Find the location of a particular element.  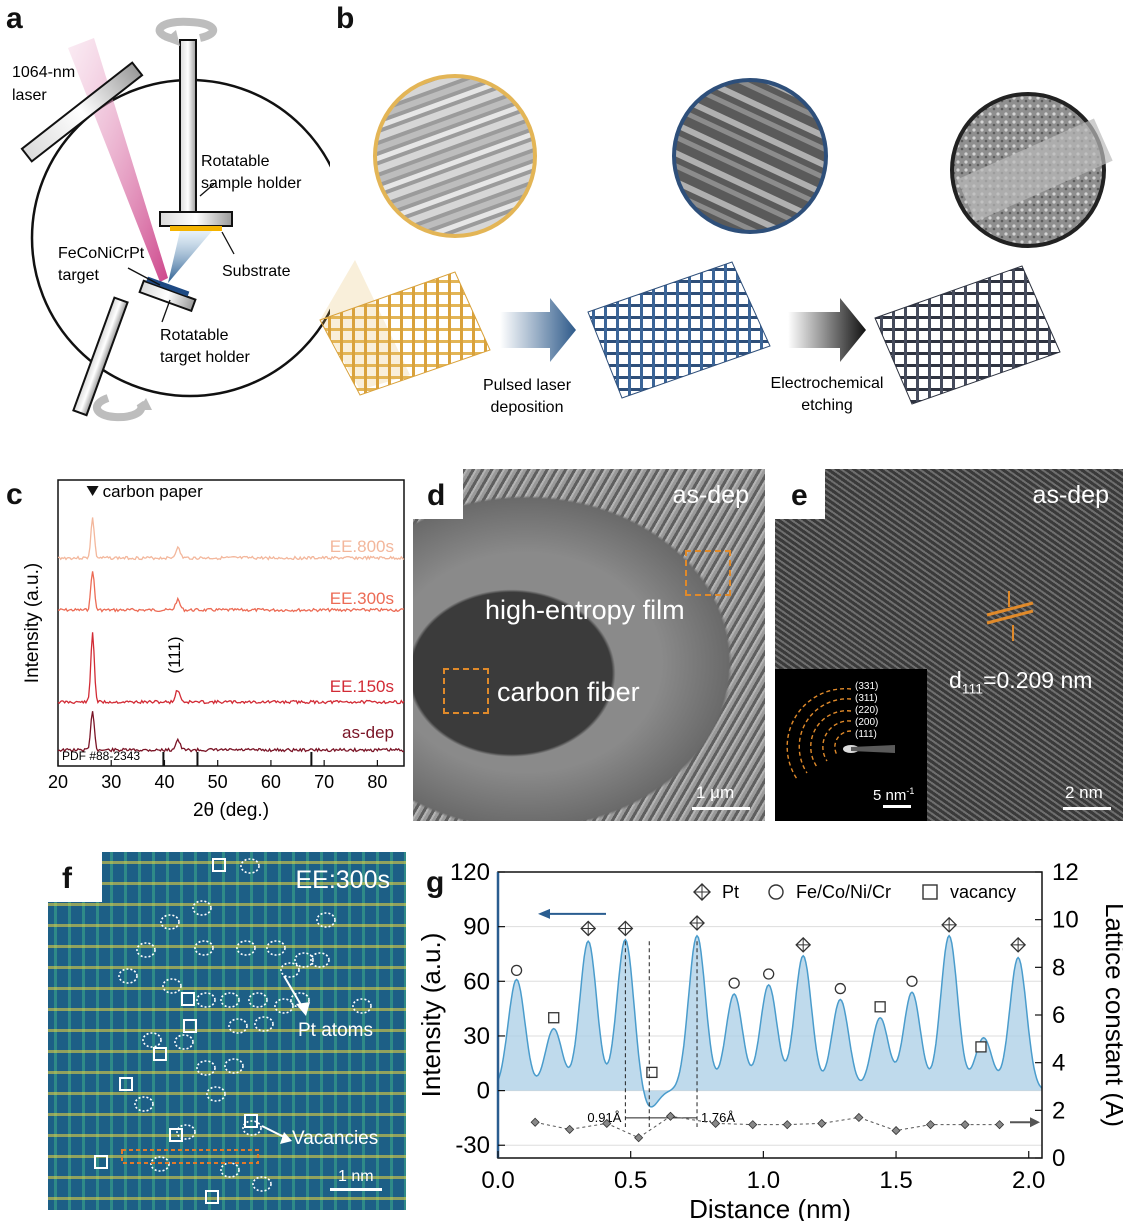

g-y-axis-label: Intensity (a.u.) is located at coordinates (431, 1015).